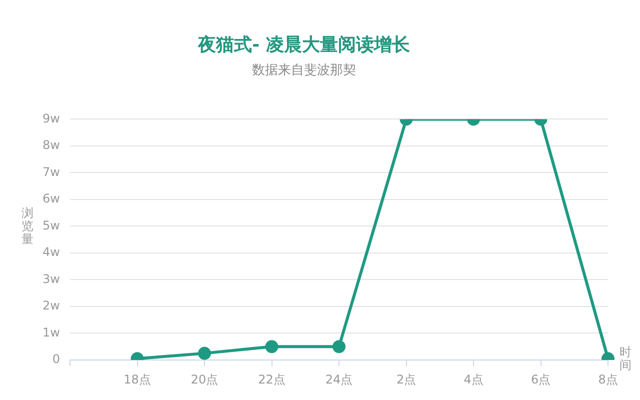 Image resolution: width=640 pixels, height=400 pixels. I want to click on x-tick-label: 22点, so click(272, 379).